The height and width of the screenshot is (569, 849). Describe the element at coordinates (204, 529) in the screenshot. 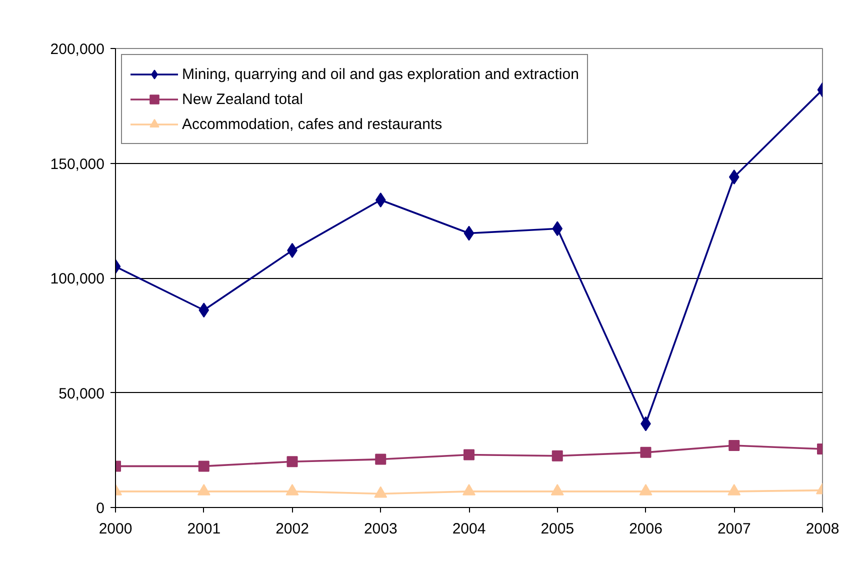

I see `x-tick-label: 2001` at that location.